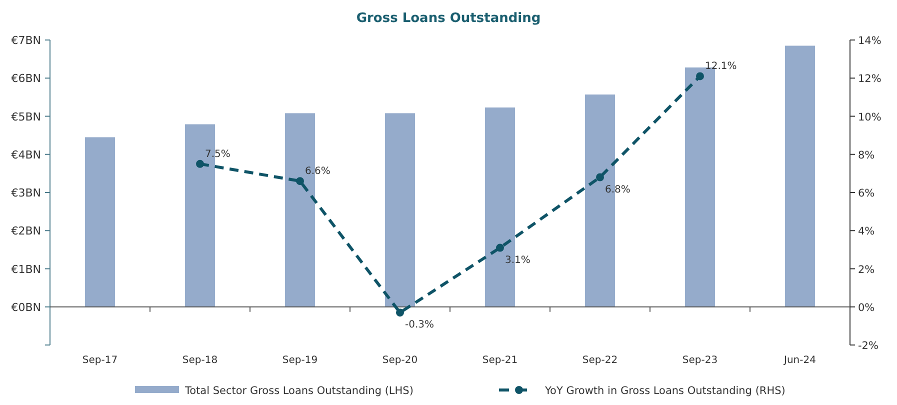 The width and height of the screenshot is (897, 405). Describe the element at coordinates (400, 360) in the screenshot. I see `x-tick-label: Sep-20` at that location.